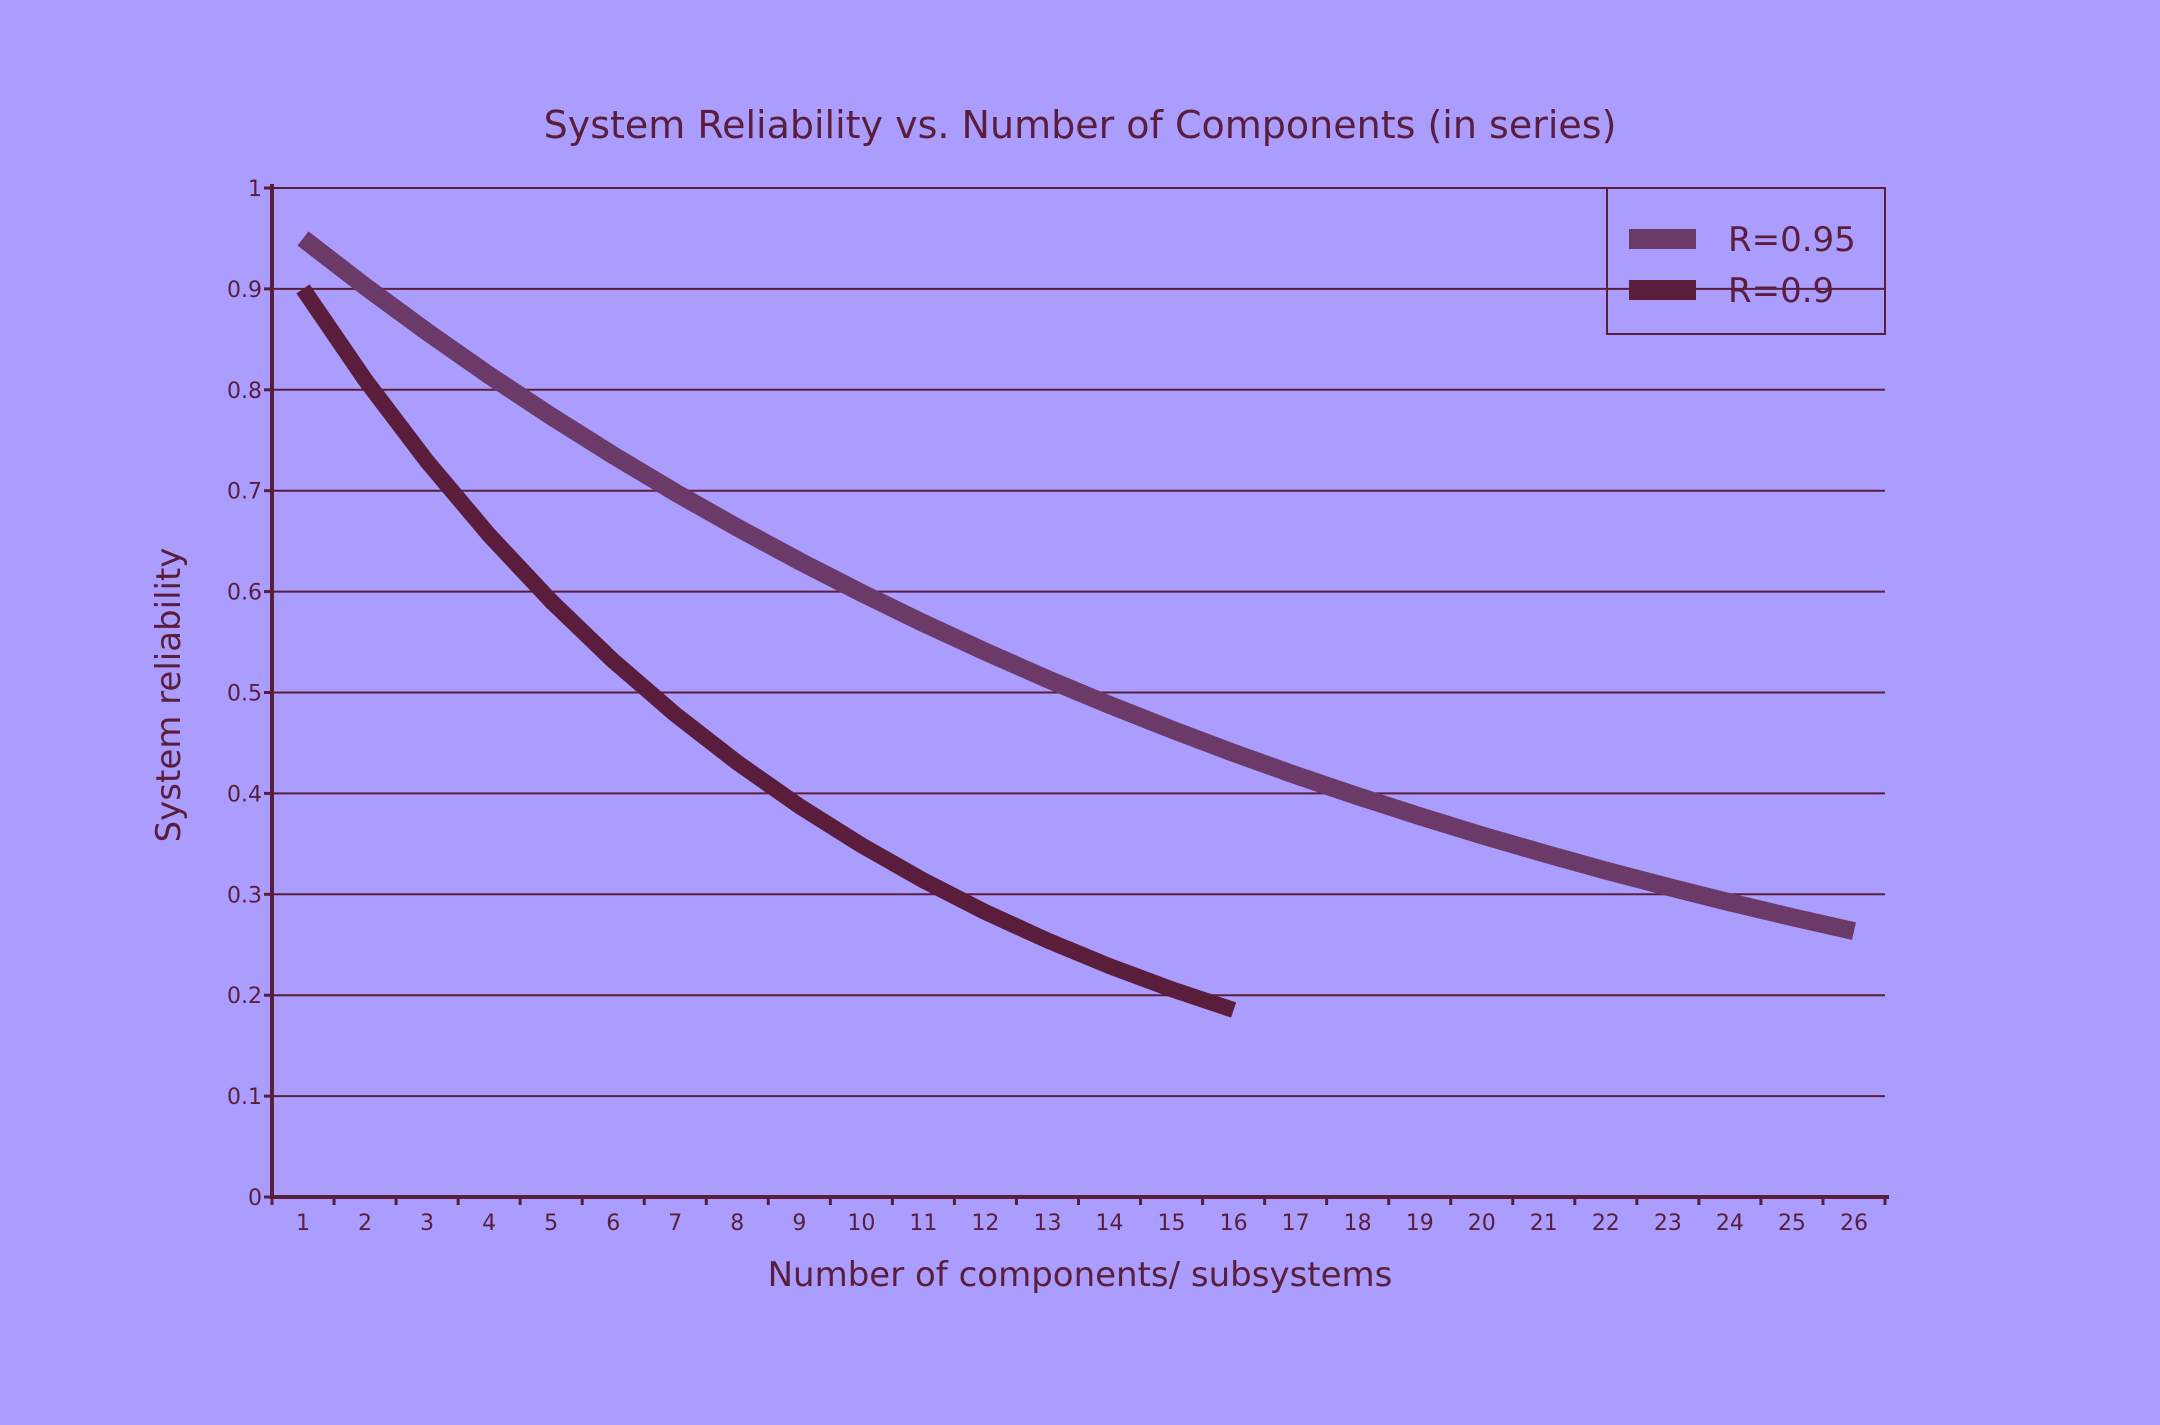  Describe the element at coordinates (613, 1223) in the screenshot. I see `x-tick-label: 6` at that location.